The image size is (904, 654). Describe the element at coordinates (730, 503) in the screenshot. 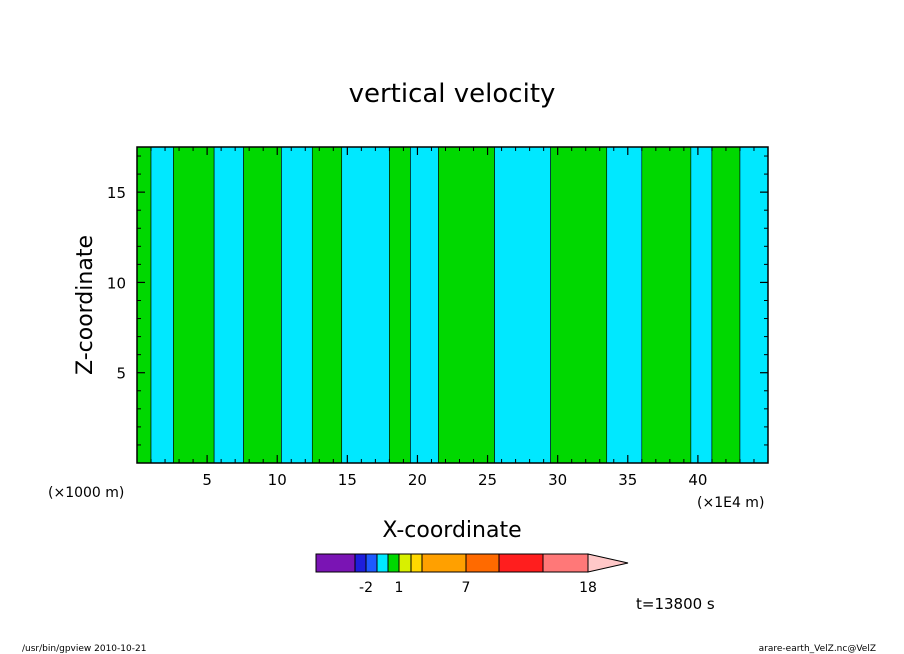

I see `x-unit-right: (×1E4 m)` at that location.